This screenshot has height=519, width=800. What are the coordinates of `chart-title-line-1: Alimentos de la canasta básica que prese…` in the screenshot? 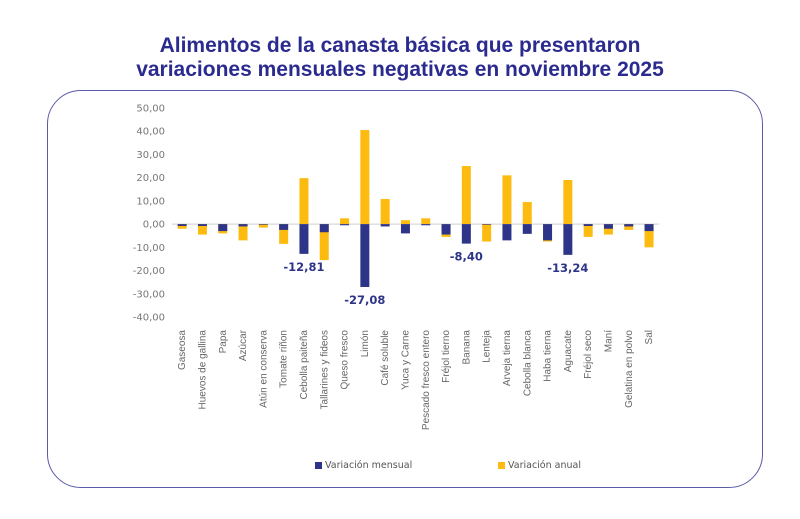 It's located at (400, 45).